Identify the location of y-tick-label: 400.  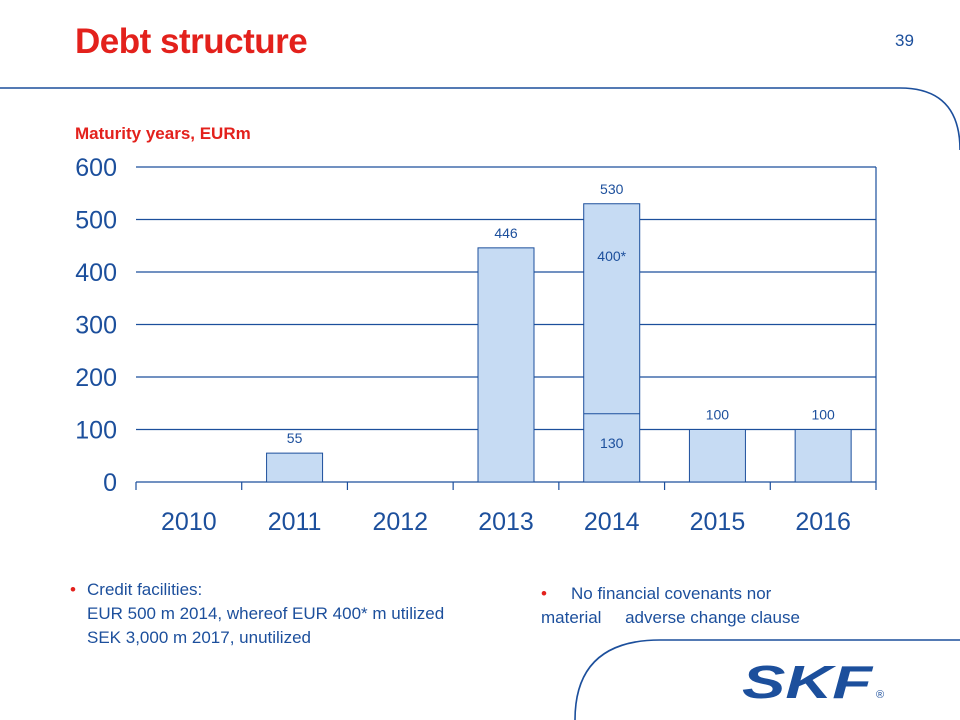
(96, 273).